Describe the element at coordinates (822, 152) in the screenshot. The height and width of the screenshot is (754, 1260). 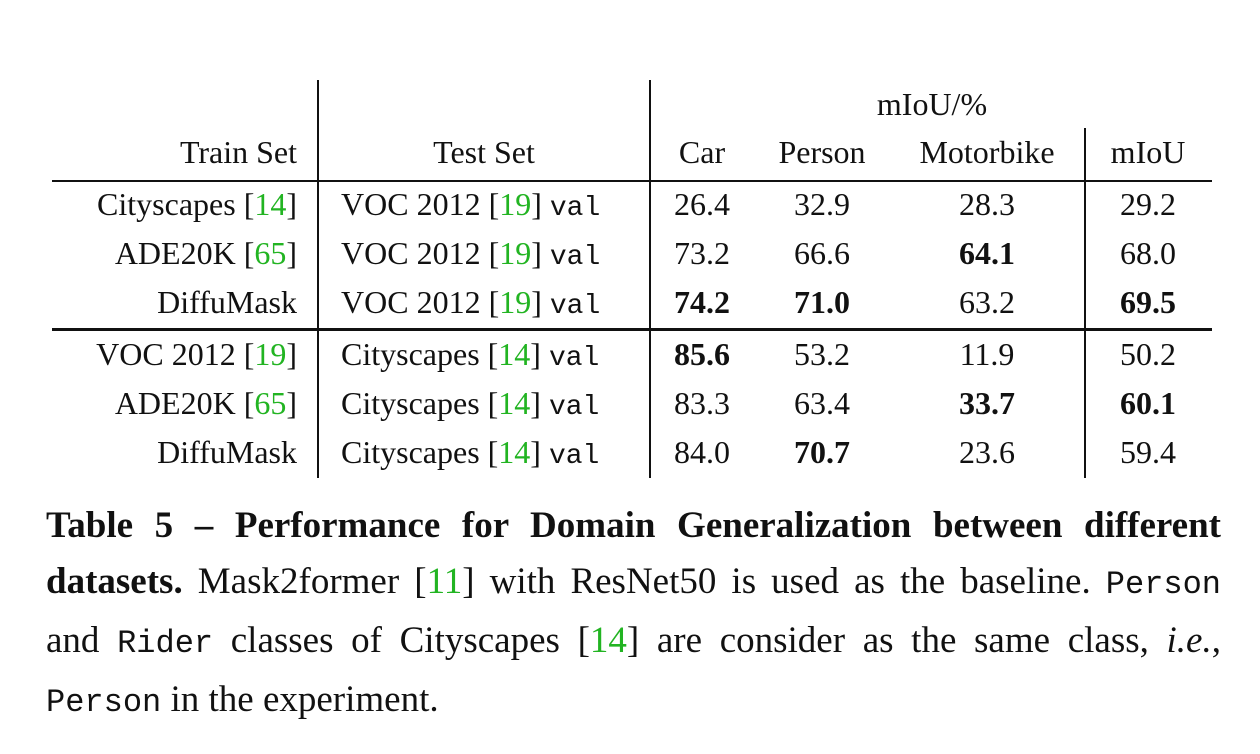
I see `header-person: Person` at that location.